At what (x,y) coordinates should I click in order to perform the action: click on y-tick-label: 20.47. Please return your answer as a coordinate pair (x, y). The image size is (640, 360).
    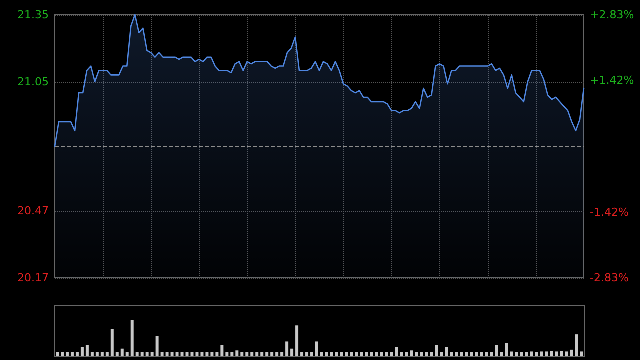
    Looking at the image, I should click on (33, 211).